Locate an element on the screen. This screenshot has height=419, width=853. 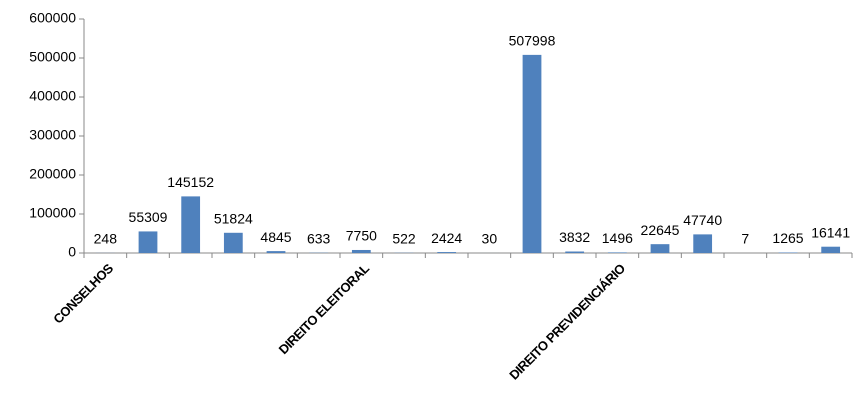
data-label: 1265 is located at coordinates (787, 238).